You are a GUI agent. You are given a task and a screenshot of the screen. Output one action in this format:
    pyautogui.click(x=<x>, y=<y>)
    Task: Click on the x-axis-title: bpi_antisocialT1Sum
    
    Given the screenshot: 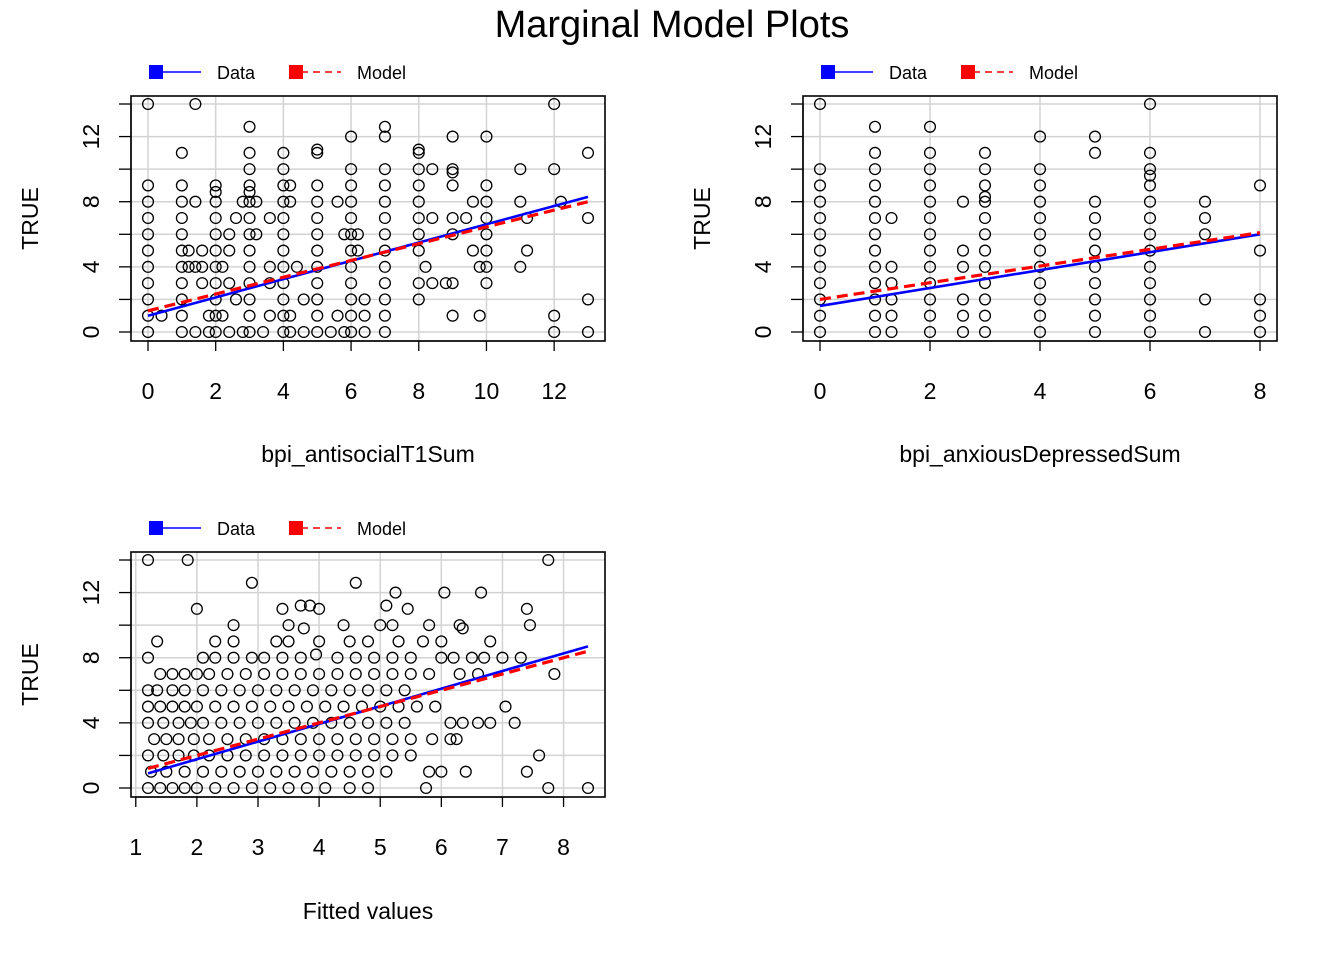 What is the action you would take?
    pyautogui.click(x=368, y=454)
    